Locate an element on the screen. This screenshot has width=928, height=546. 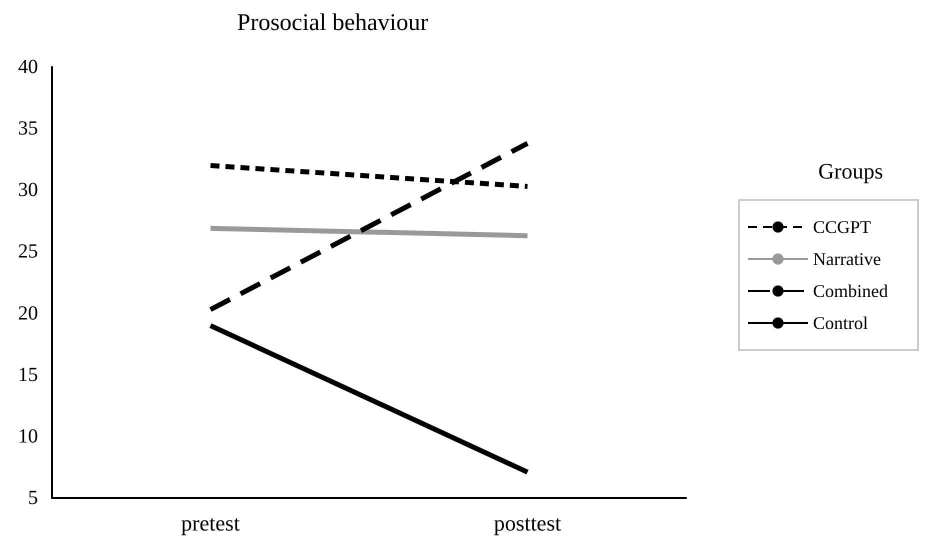
legend-label: CCGPT is located at coordinates (842, 227).